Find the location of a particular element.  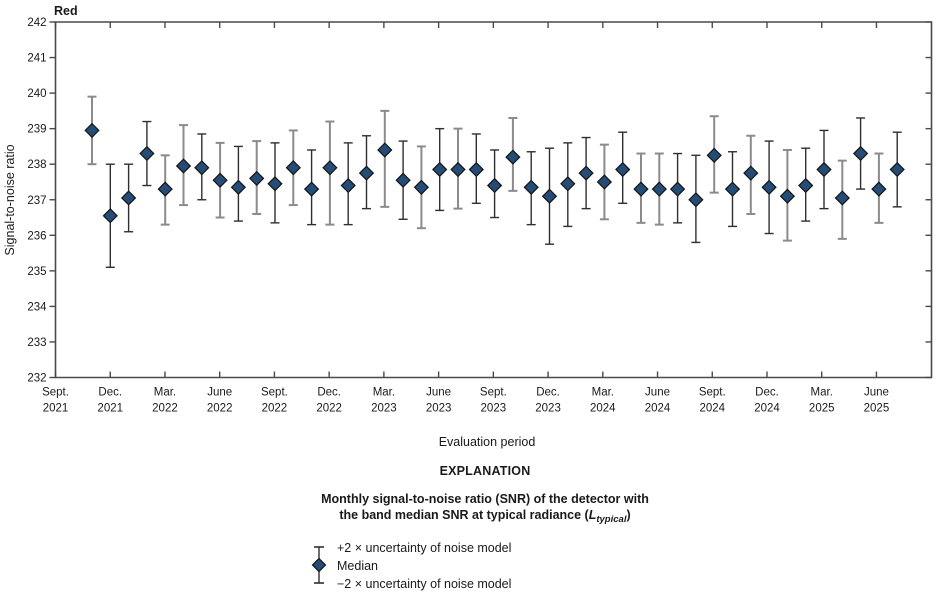

explanation-heading: EXPLANATION is located at coordinates (485, 471).